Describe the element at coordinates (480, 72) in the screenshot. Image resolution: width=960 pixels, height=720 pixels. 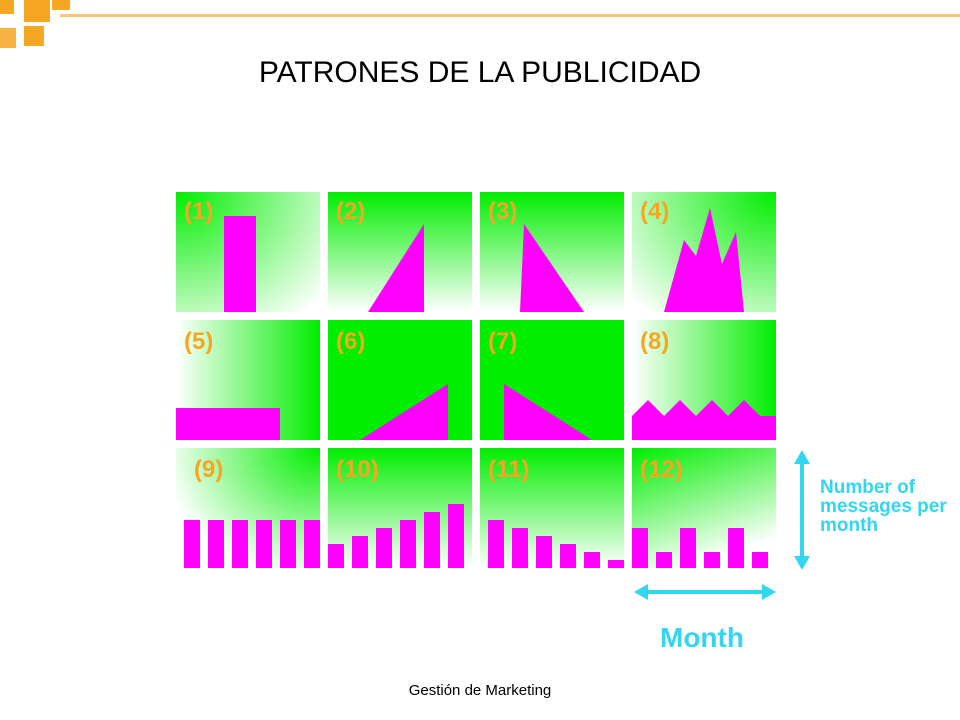
I see `slide-title: PATRONES DE LA PUBLICIDAD` at that location.